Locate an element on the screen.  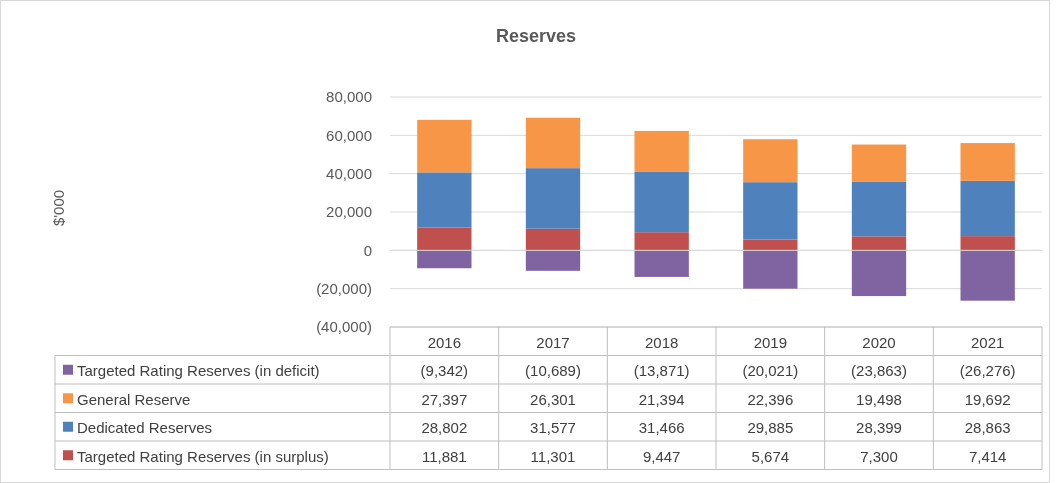
data-label: 21,394 is located at coordinates (661, 399).